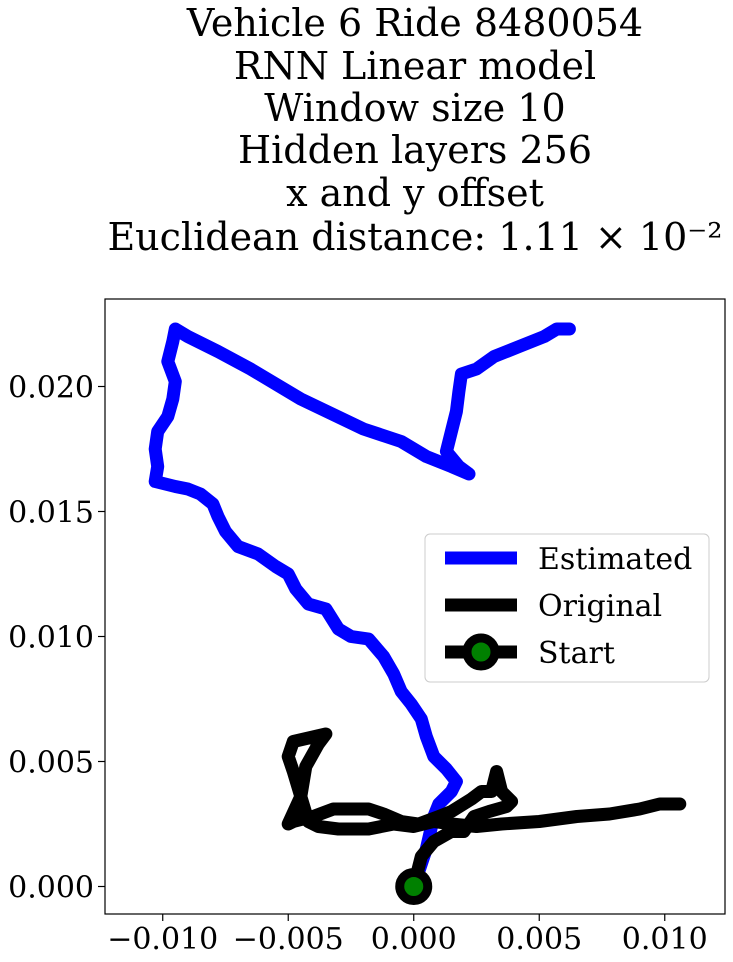  I want to click on legend-start-marker, so click(481, 652).